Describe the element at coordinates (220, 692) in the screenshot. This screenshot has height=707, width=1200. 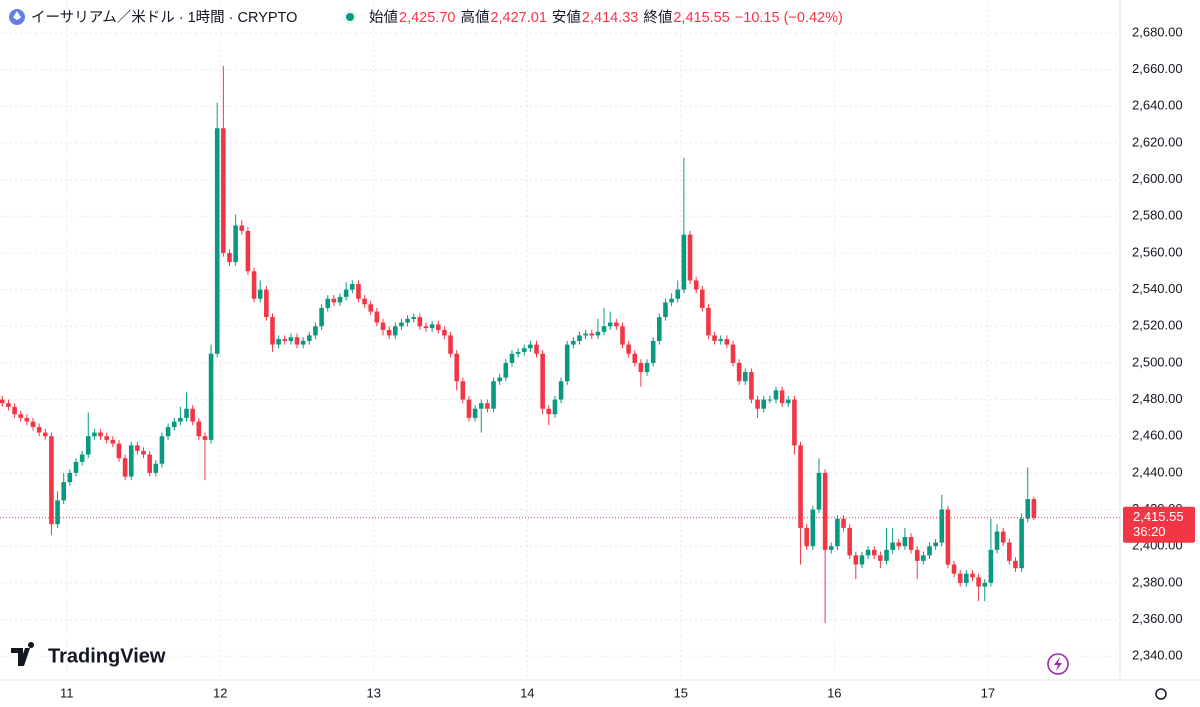
I see `x-tick-label: 12` at that location.